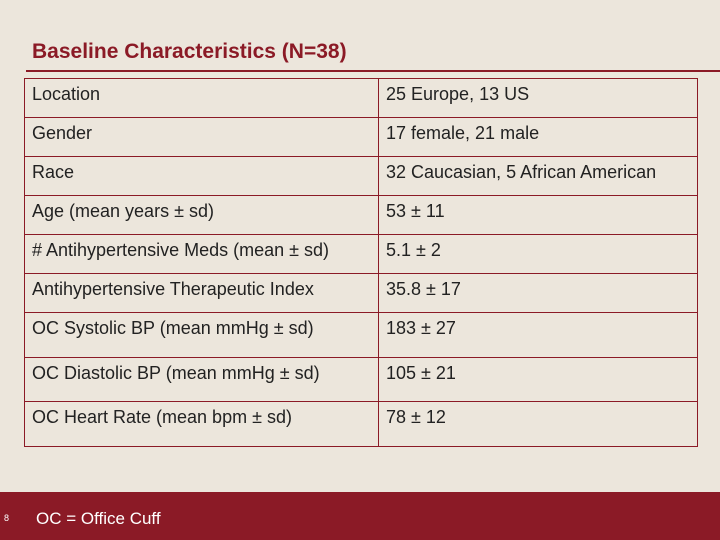 The image size is (720, 540). What do you see at coordinates (7, 518) in the screenshot?
I see `page-number: 8` at bounding box center [7, 518].